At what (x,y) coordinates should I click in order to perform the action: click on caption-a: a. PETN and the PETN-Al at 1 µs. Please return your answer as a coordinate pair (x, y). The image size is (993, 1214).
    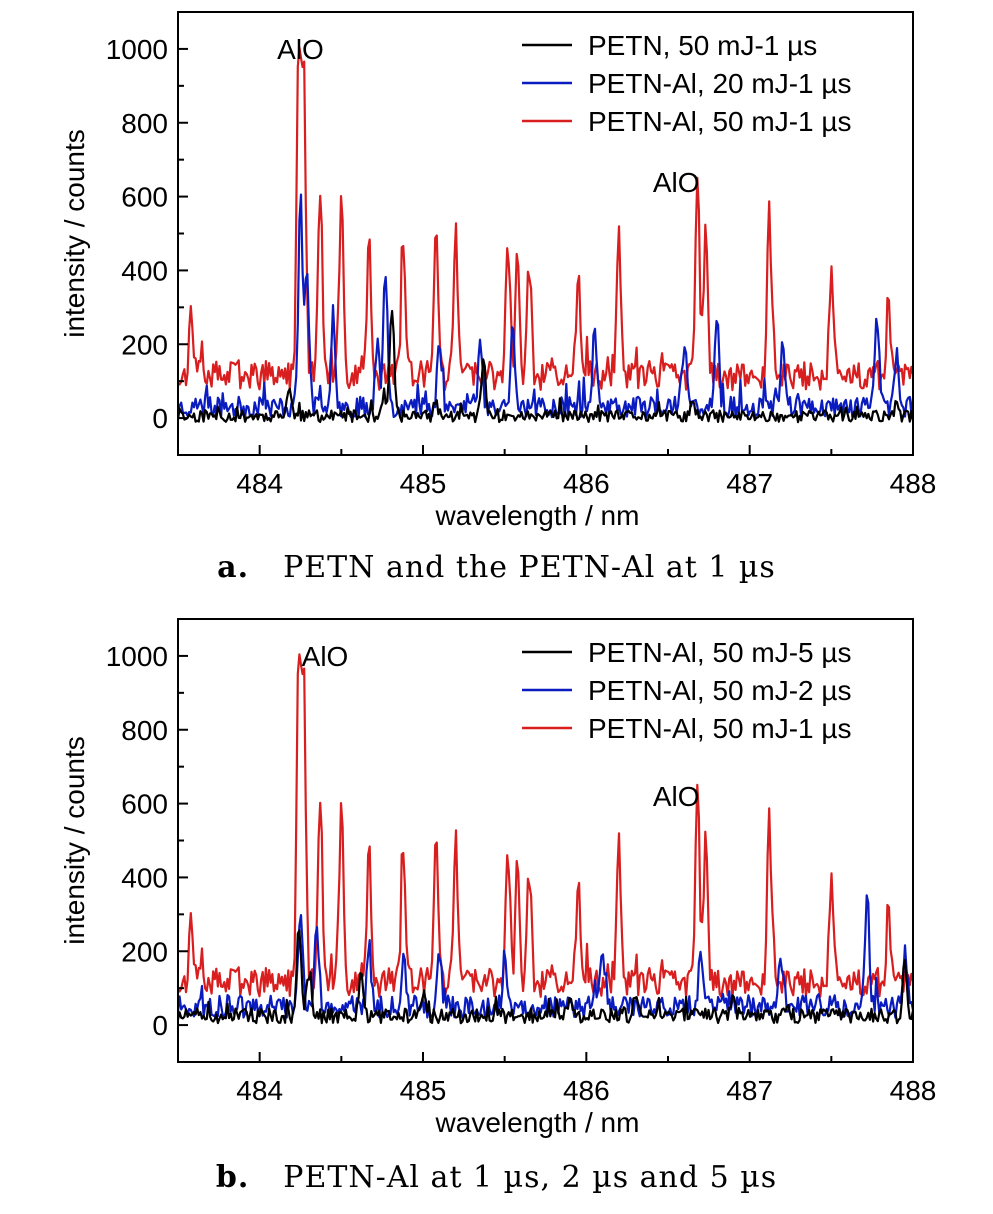
    Looking at the image, I should click on (496, 567).